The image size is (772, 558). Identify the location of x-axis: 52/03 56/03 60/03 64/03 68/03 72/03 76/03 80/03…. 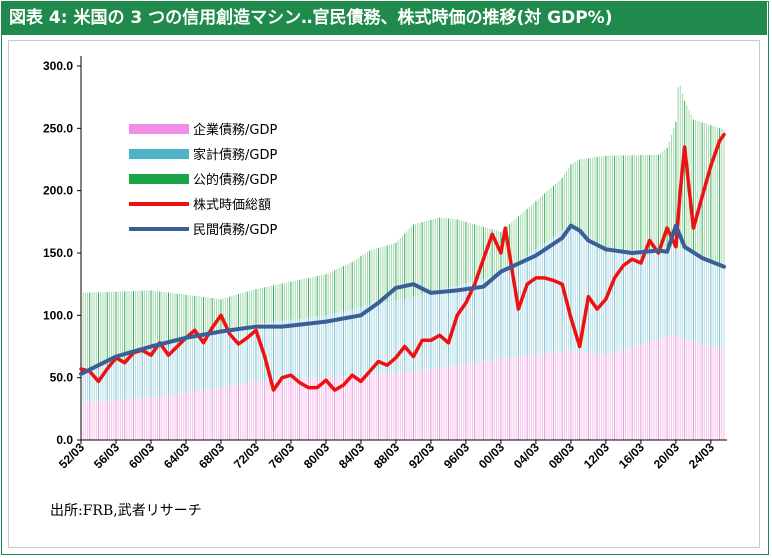
(391, 455).